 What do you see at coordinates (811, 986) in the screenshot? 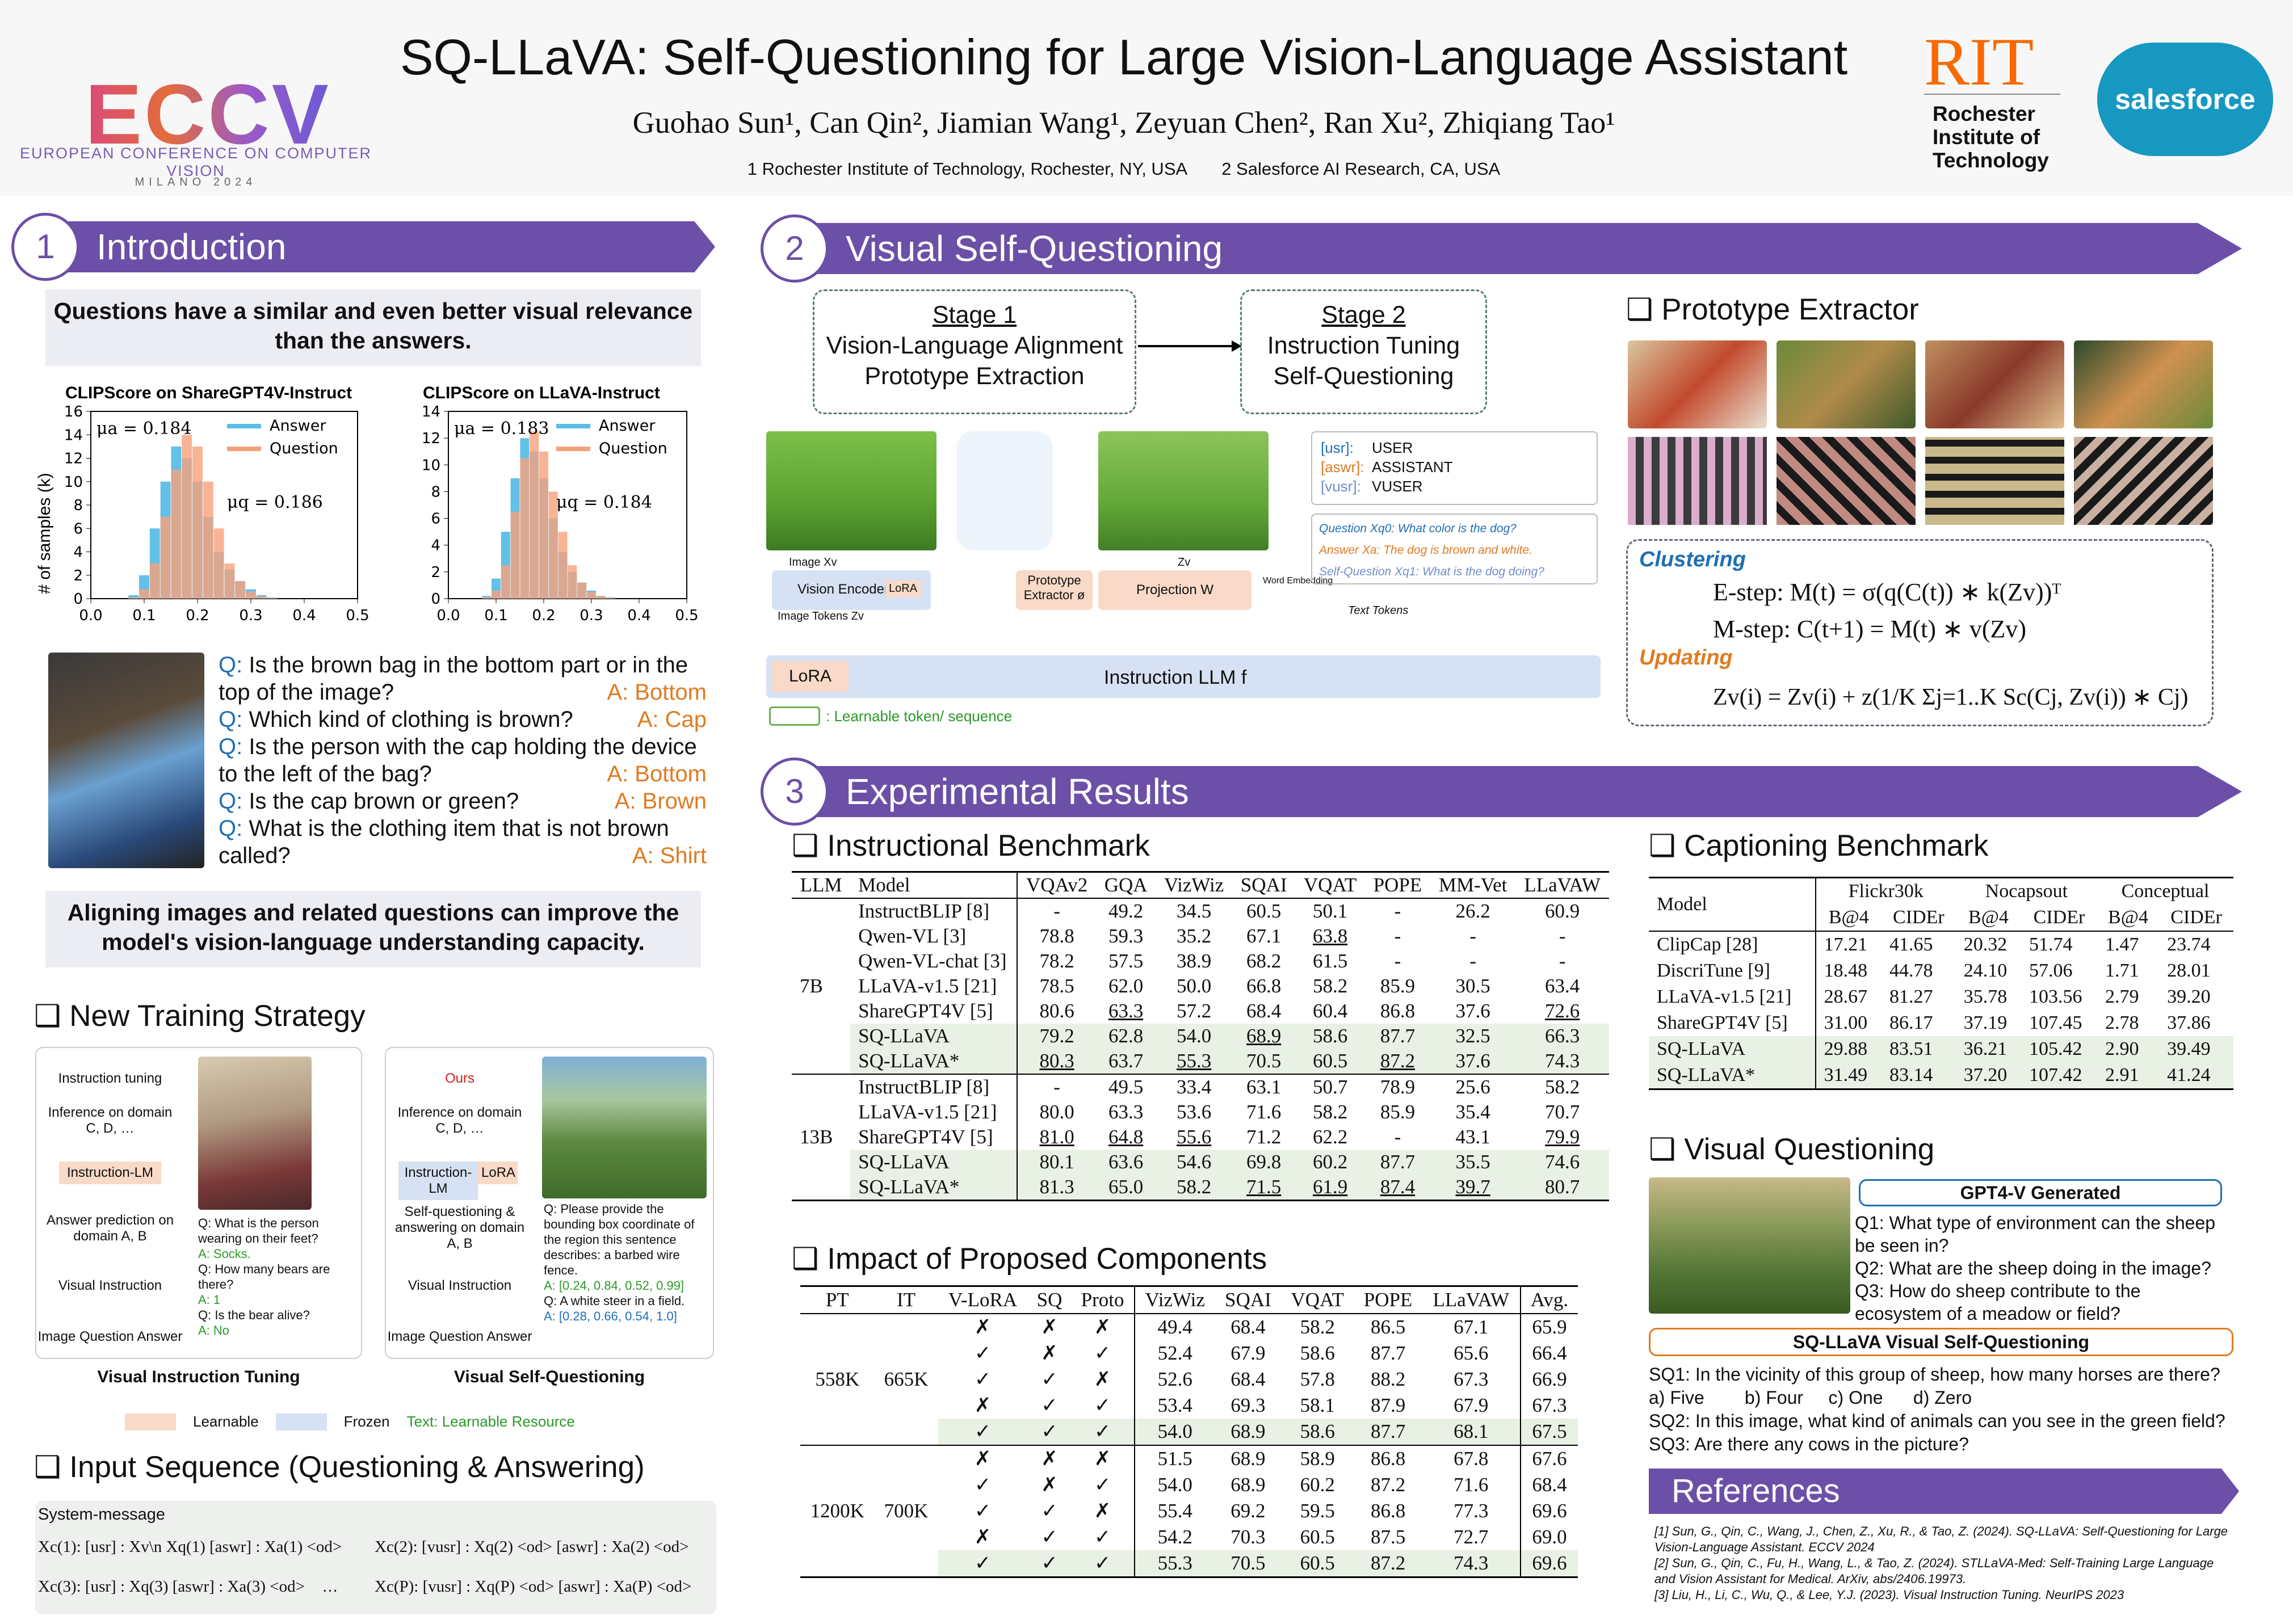
I see `instr-llm: 7B` at bounding box center [811, 986].